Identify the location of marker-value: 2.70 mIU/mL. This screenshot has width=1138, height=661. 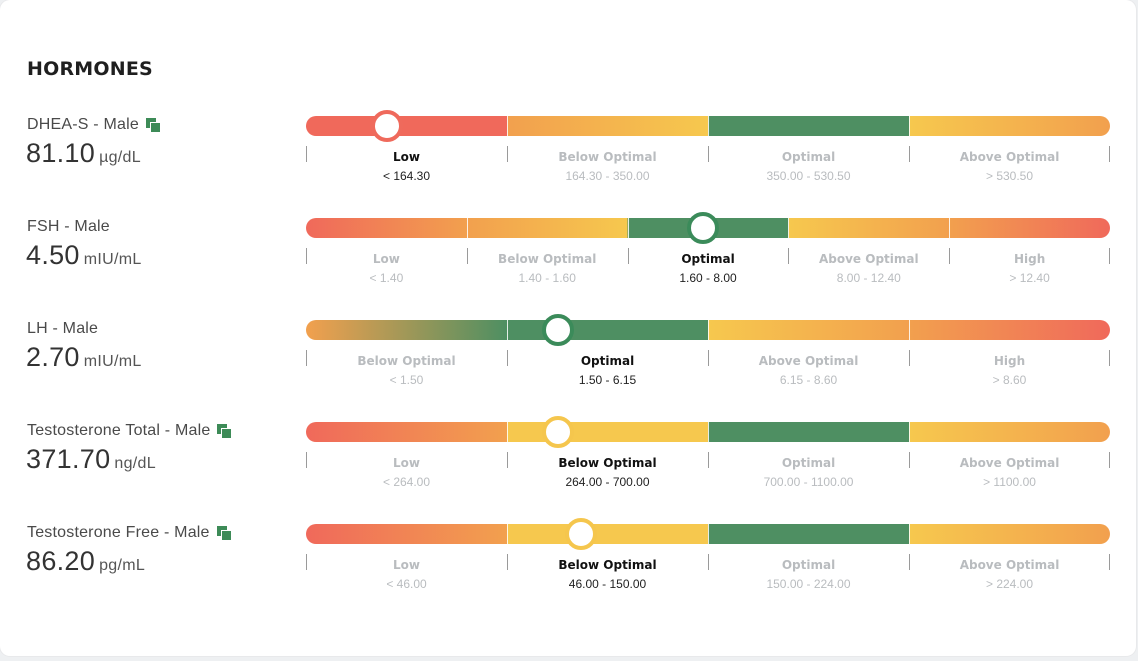
(84, 357).